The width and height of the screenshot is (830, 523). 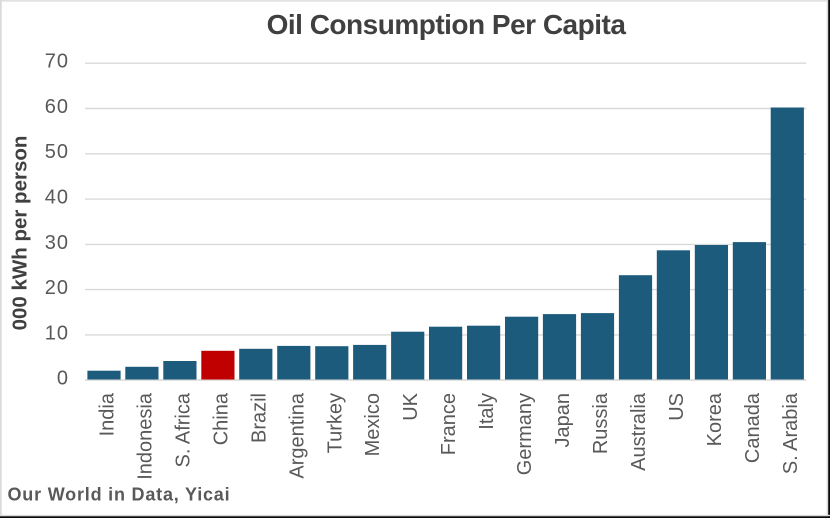 I want to click on svg-text: China, so click(x=221, y=418).